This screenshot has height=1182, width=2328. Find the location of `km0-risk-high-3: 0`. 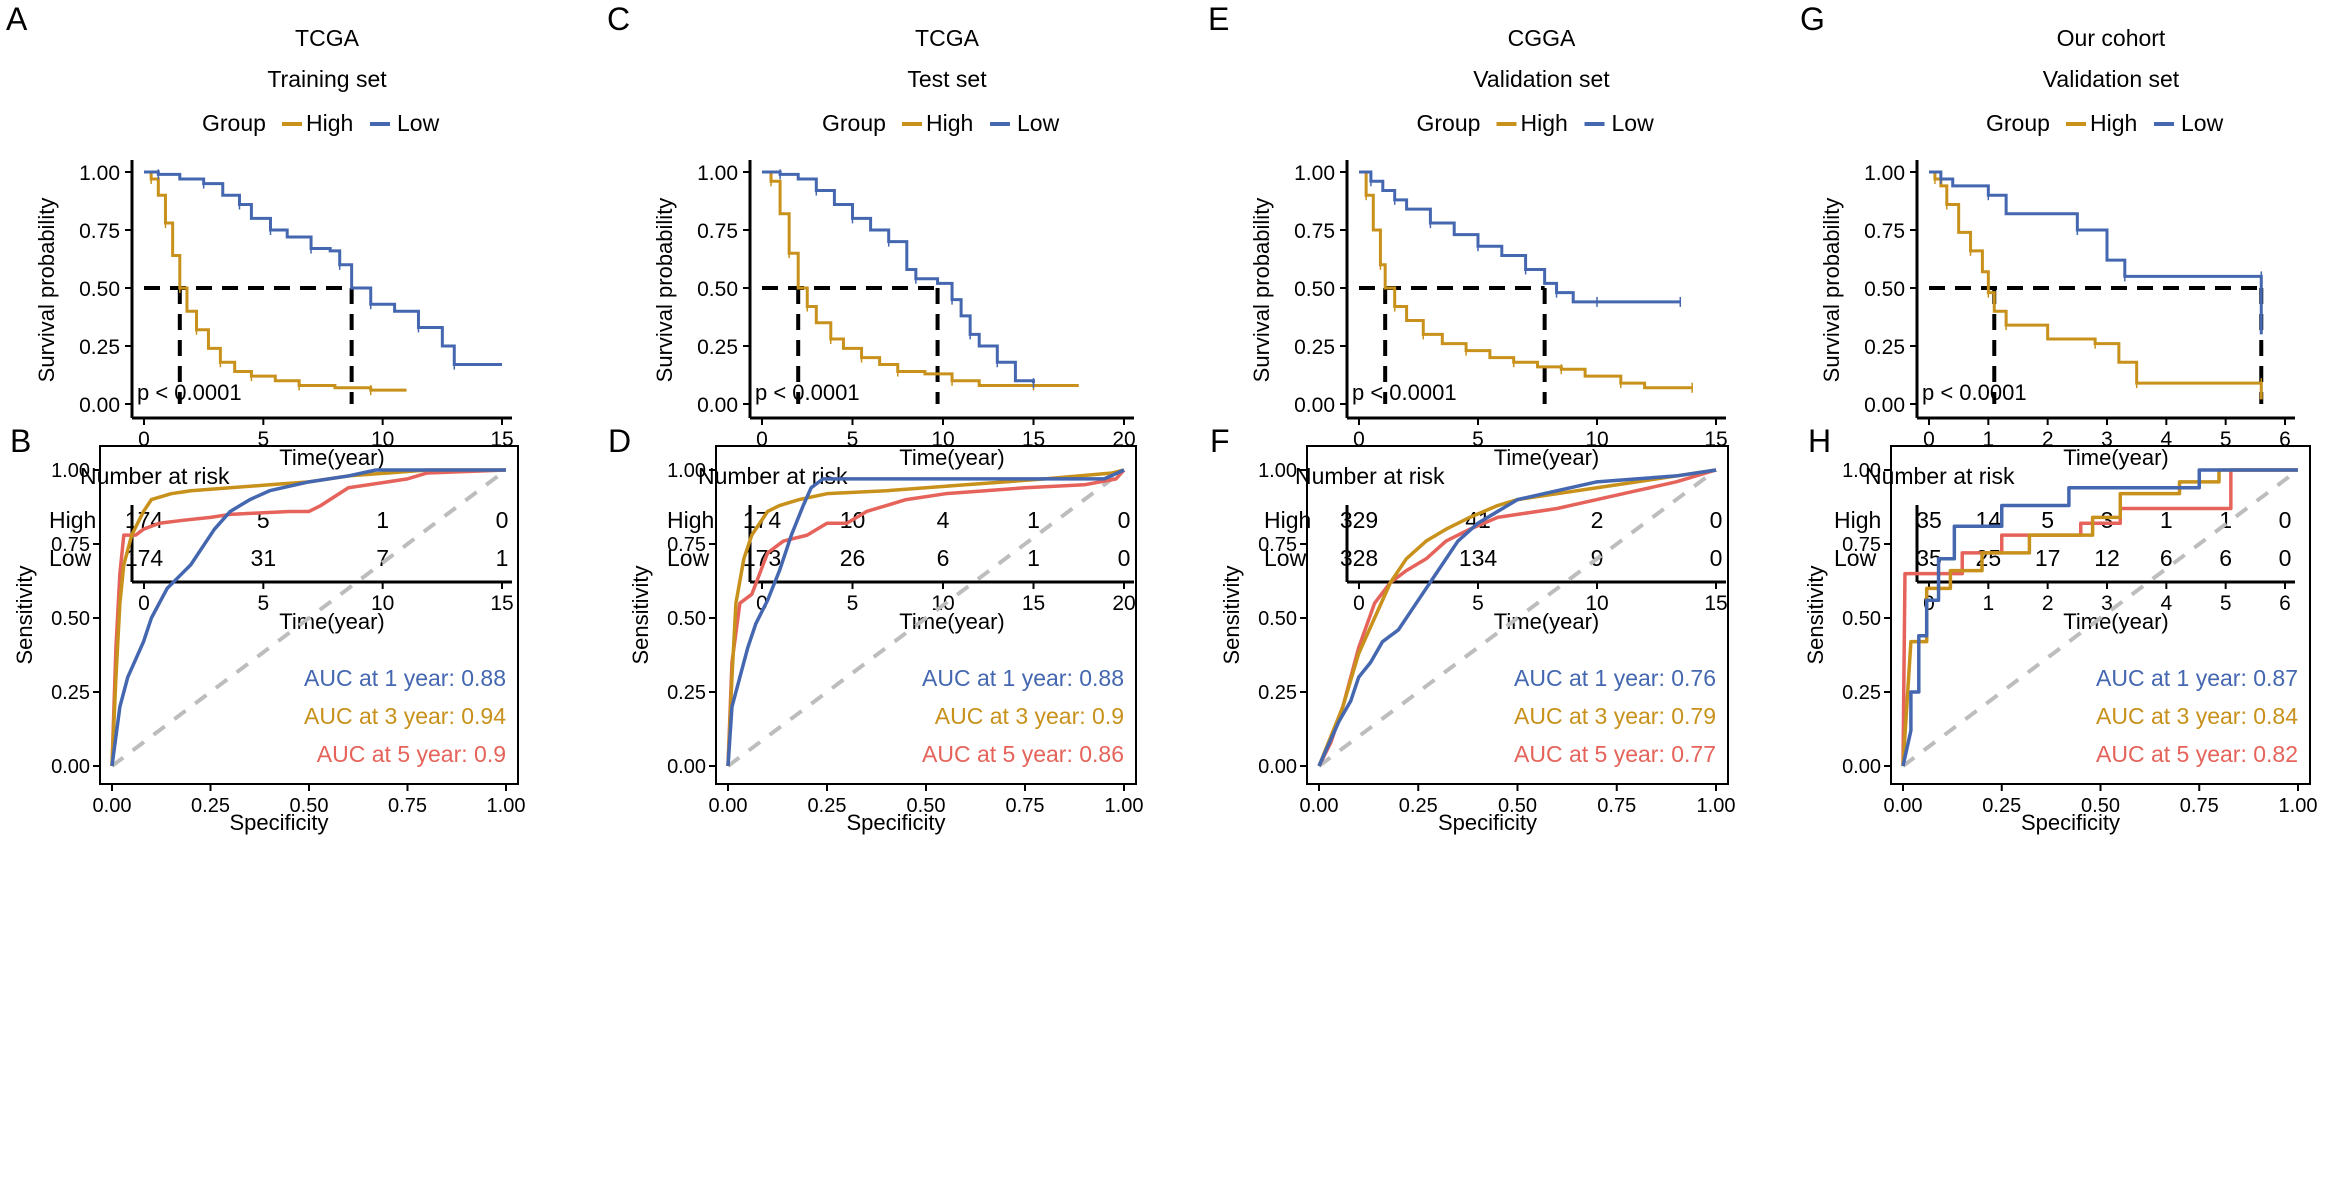

km0-risk-high-3: 0 is located at coordinates (502, 520).